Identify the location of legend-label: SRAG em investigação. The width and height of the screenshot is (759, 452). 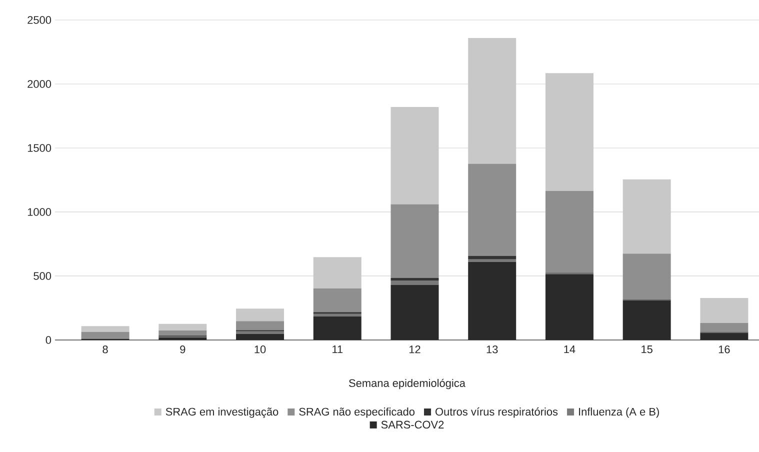
(222, 413).